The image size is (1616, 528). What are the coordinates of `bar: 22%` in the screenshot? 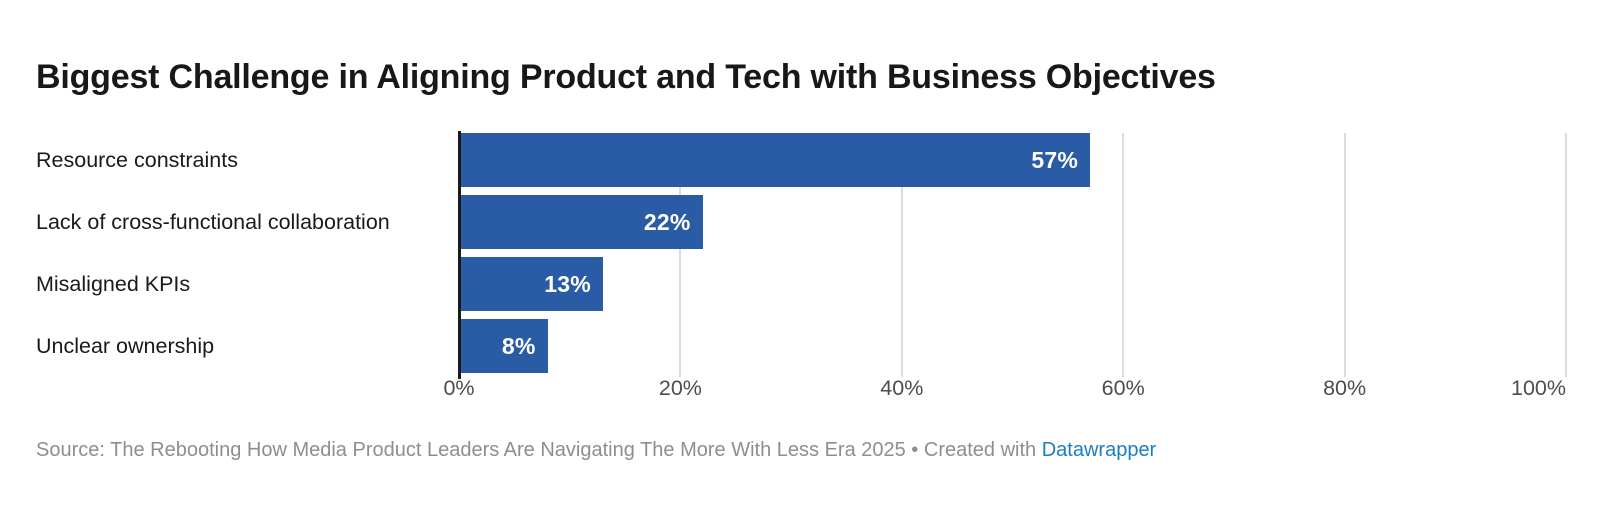 It's located at (581, 222).